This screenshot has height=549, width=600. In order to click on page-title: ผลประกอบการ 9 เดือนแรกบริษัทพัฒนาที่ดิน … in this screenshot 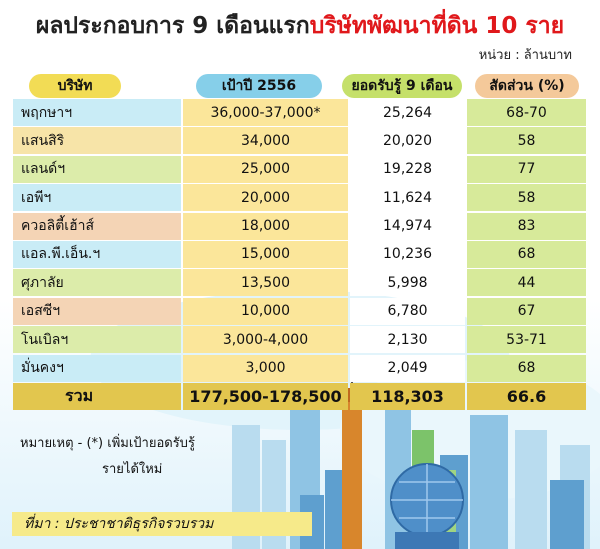, I will do `click(300, 26)`.